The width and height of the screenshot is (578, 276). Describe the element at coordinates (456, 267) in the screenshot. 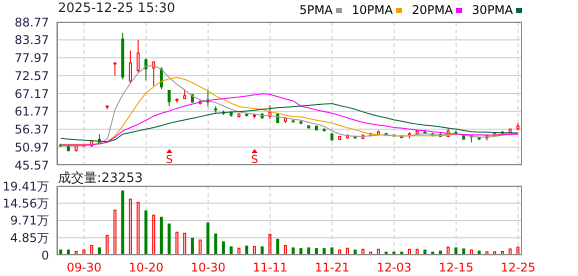

I see `x-tick-label: 12-15` at that location.